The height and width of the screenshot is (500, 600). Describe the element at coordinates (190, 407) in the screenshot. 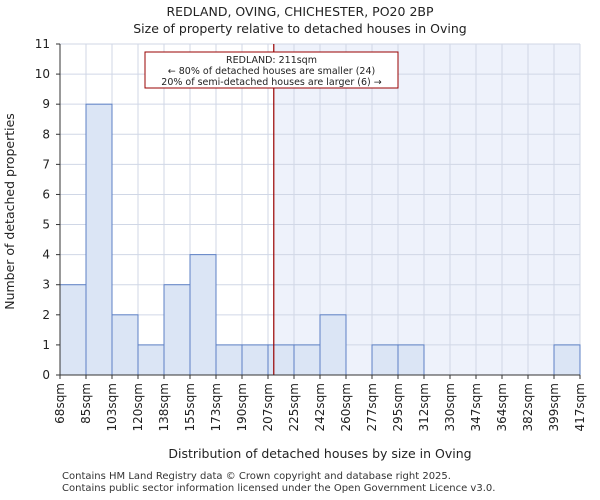

I see `x-tick-label: 155sqm` at that location.